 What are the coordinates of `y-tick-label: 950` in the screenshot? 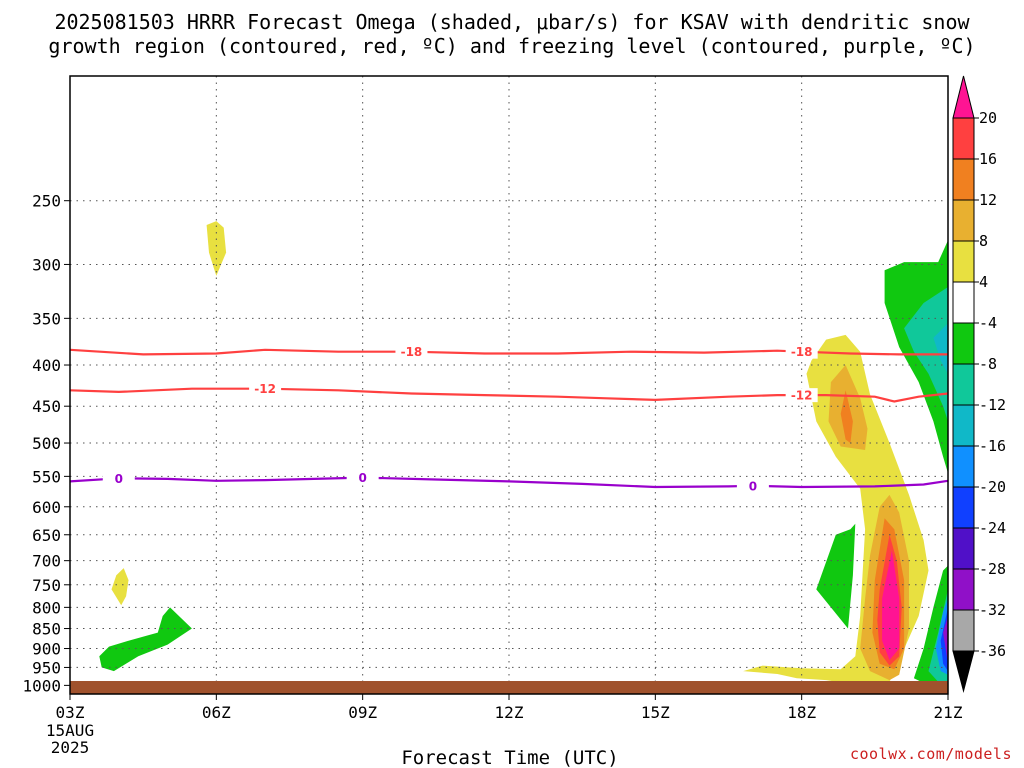 It's located at (46, 667).